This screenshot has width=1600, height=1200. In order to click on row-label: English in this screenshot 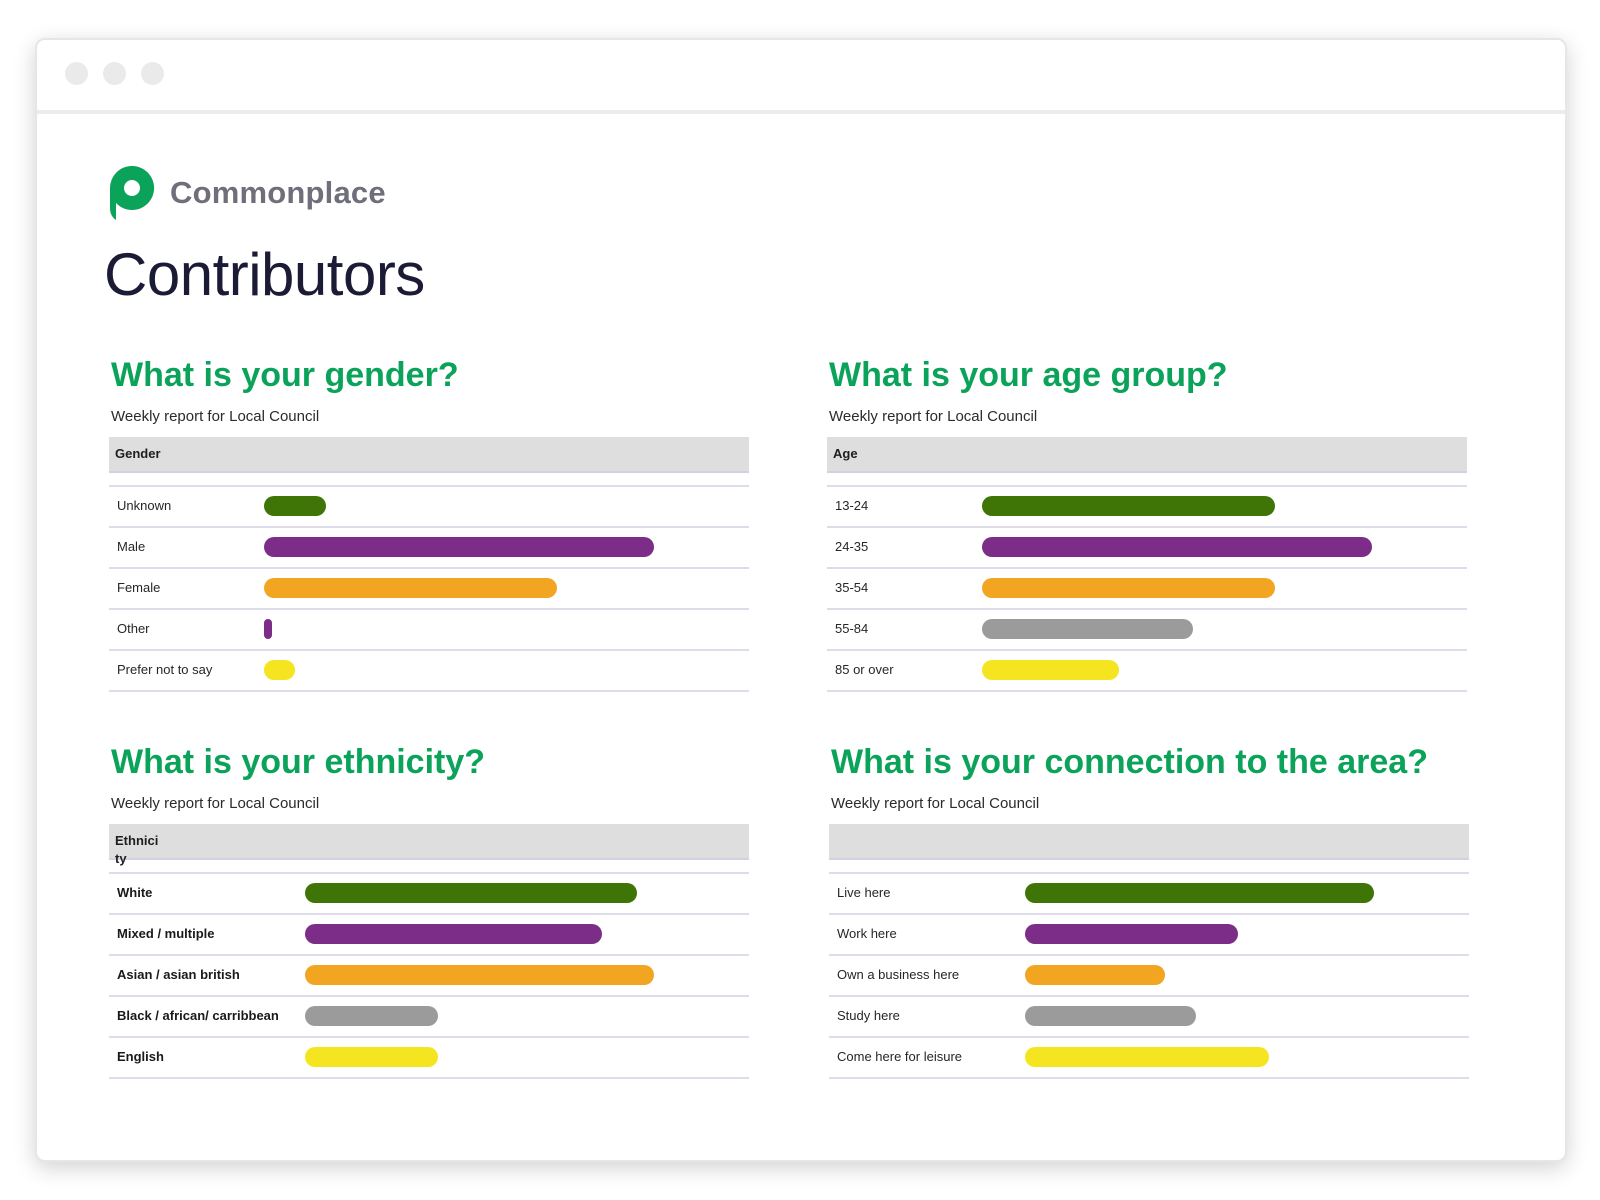, I will do `click(140, 1056)`.